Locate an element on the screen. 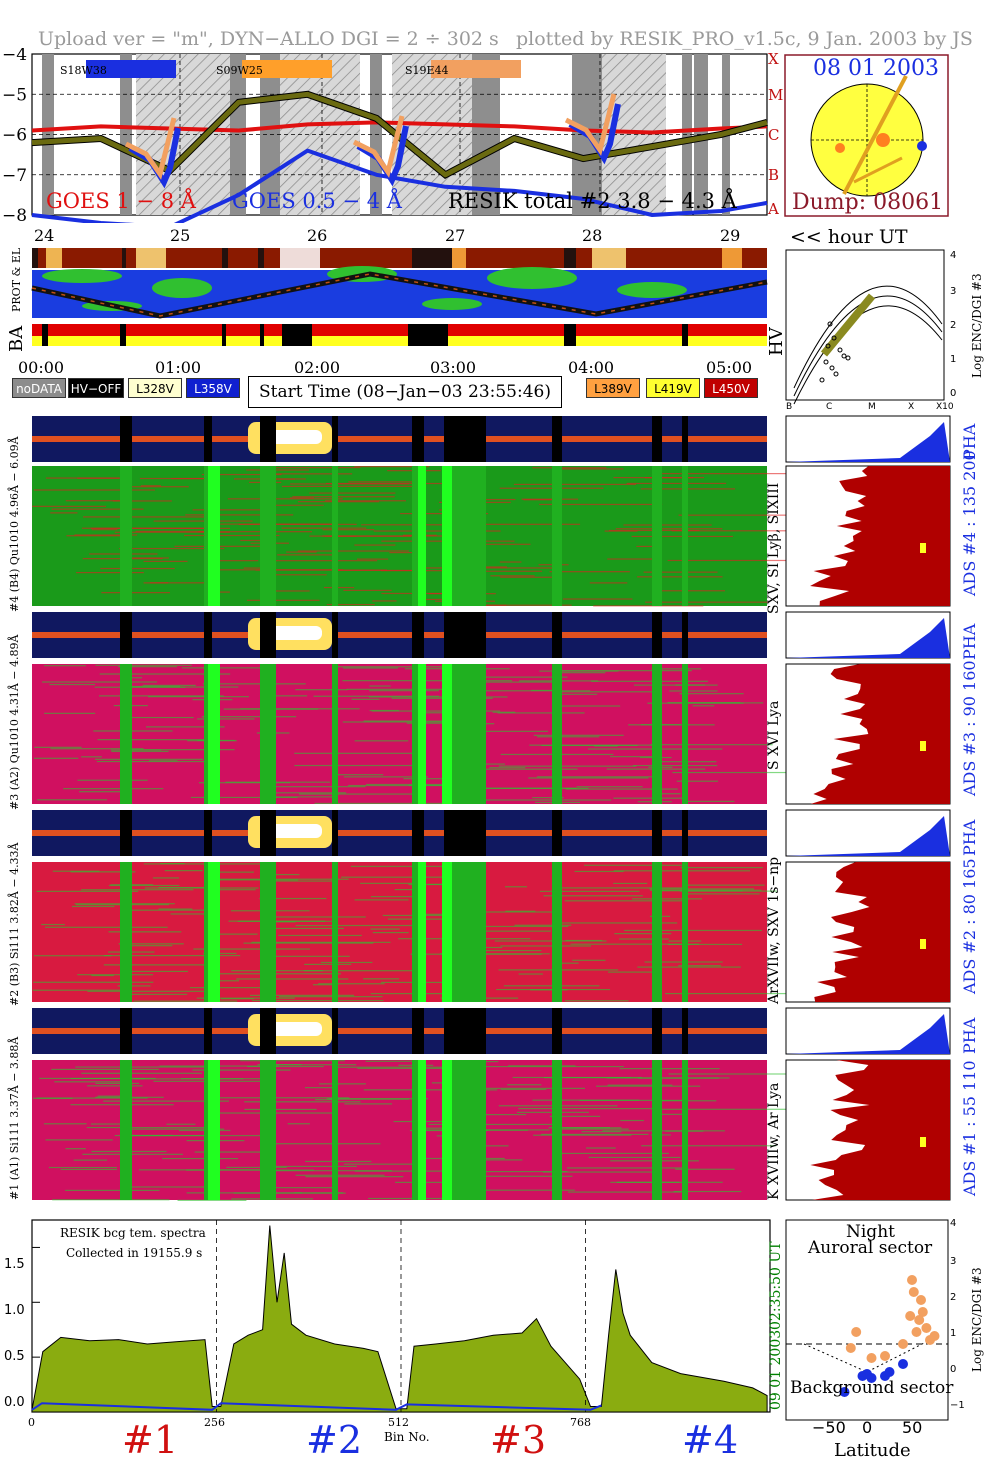 The image size is (1004, 1477). hv-ytick: 3 is located at coordinates (953, 291).